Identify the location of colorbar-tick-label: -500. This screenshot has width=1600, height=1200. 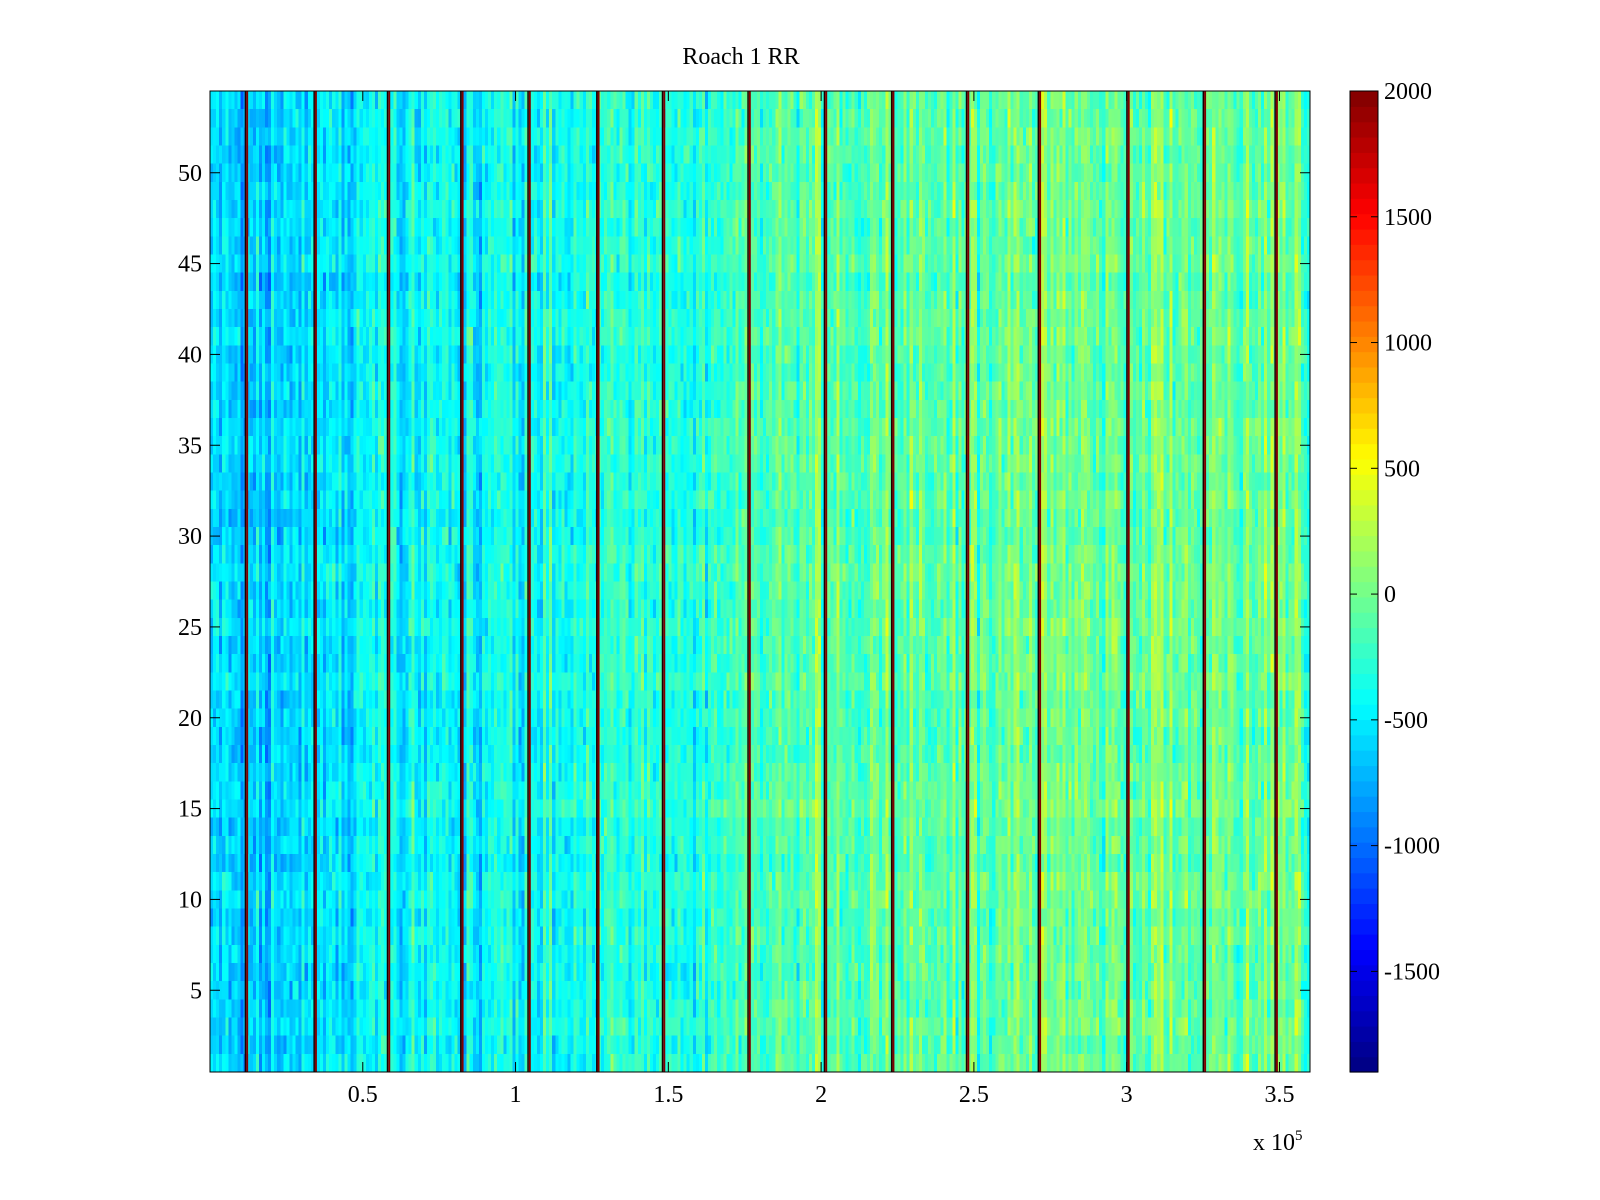
(1406, 721).